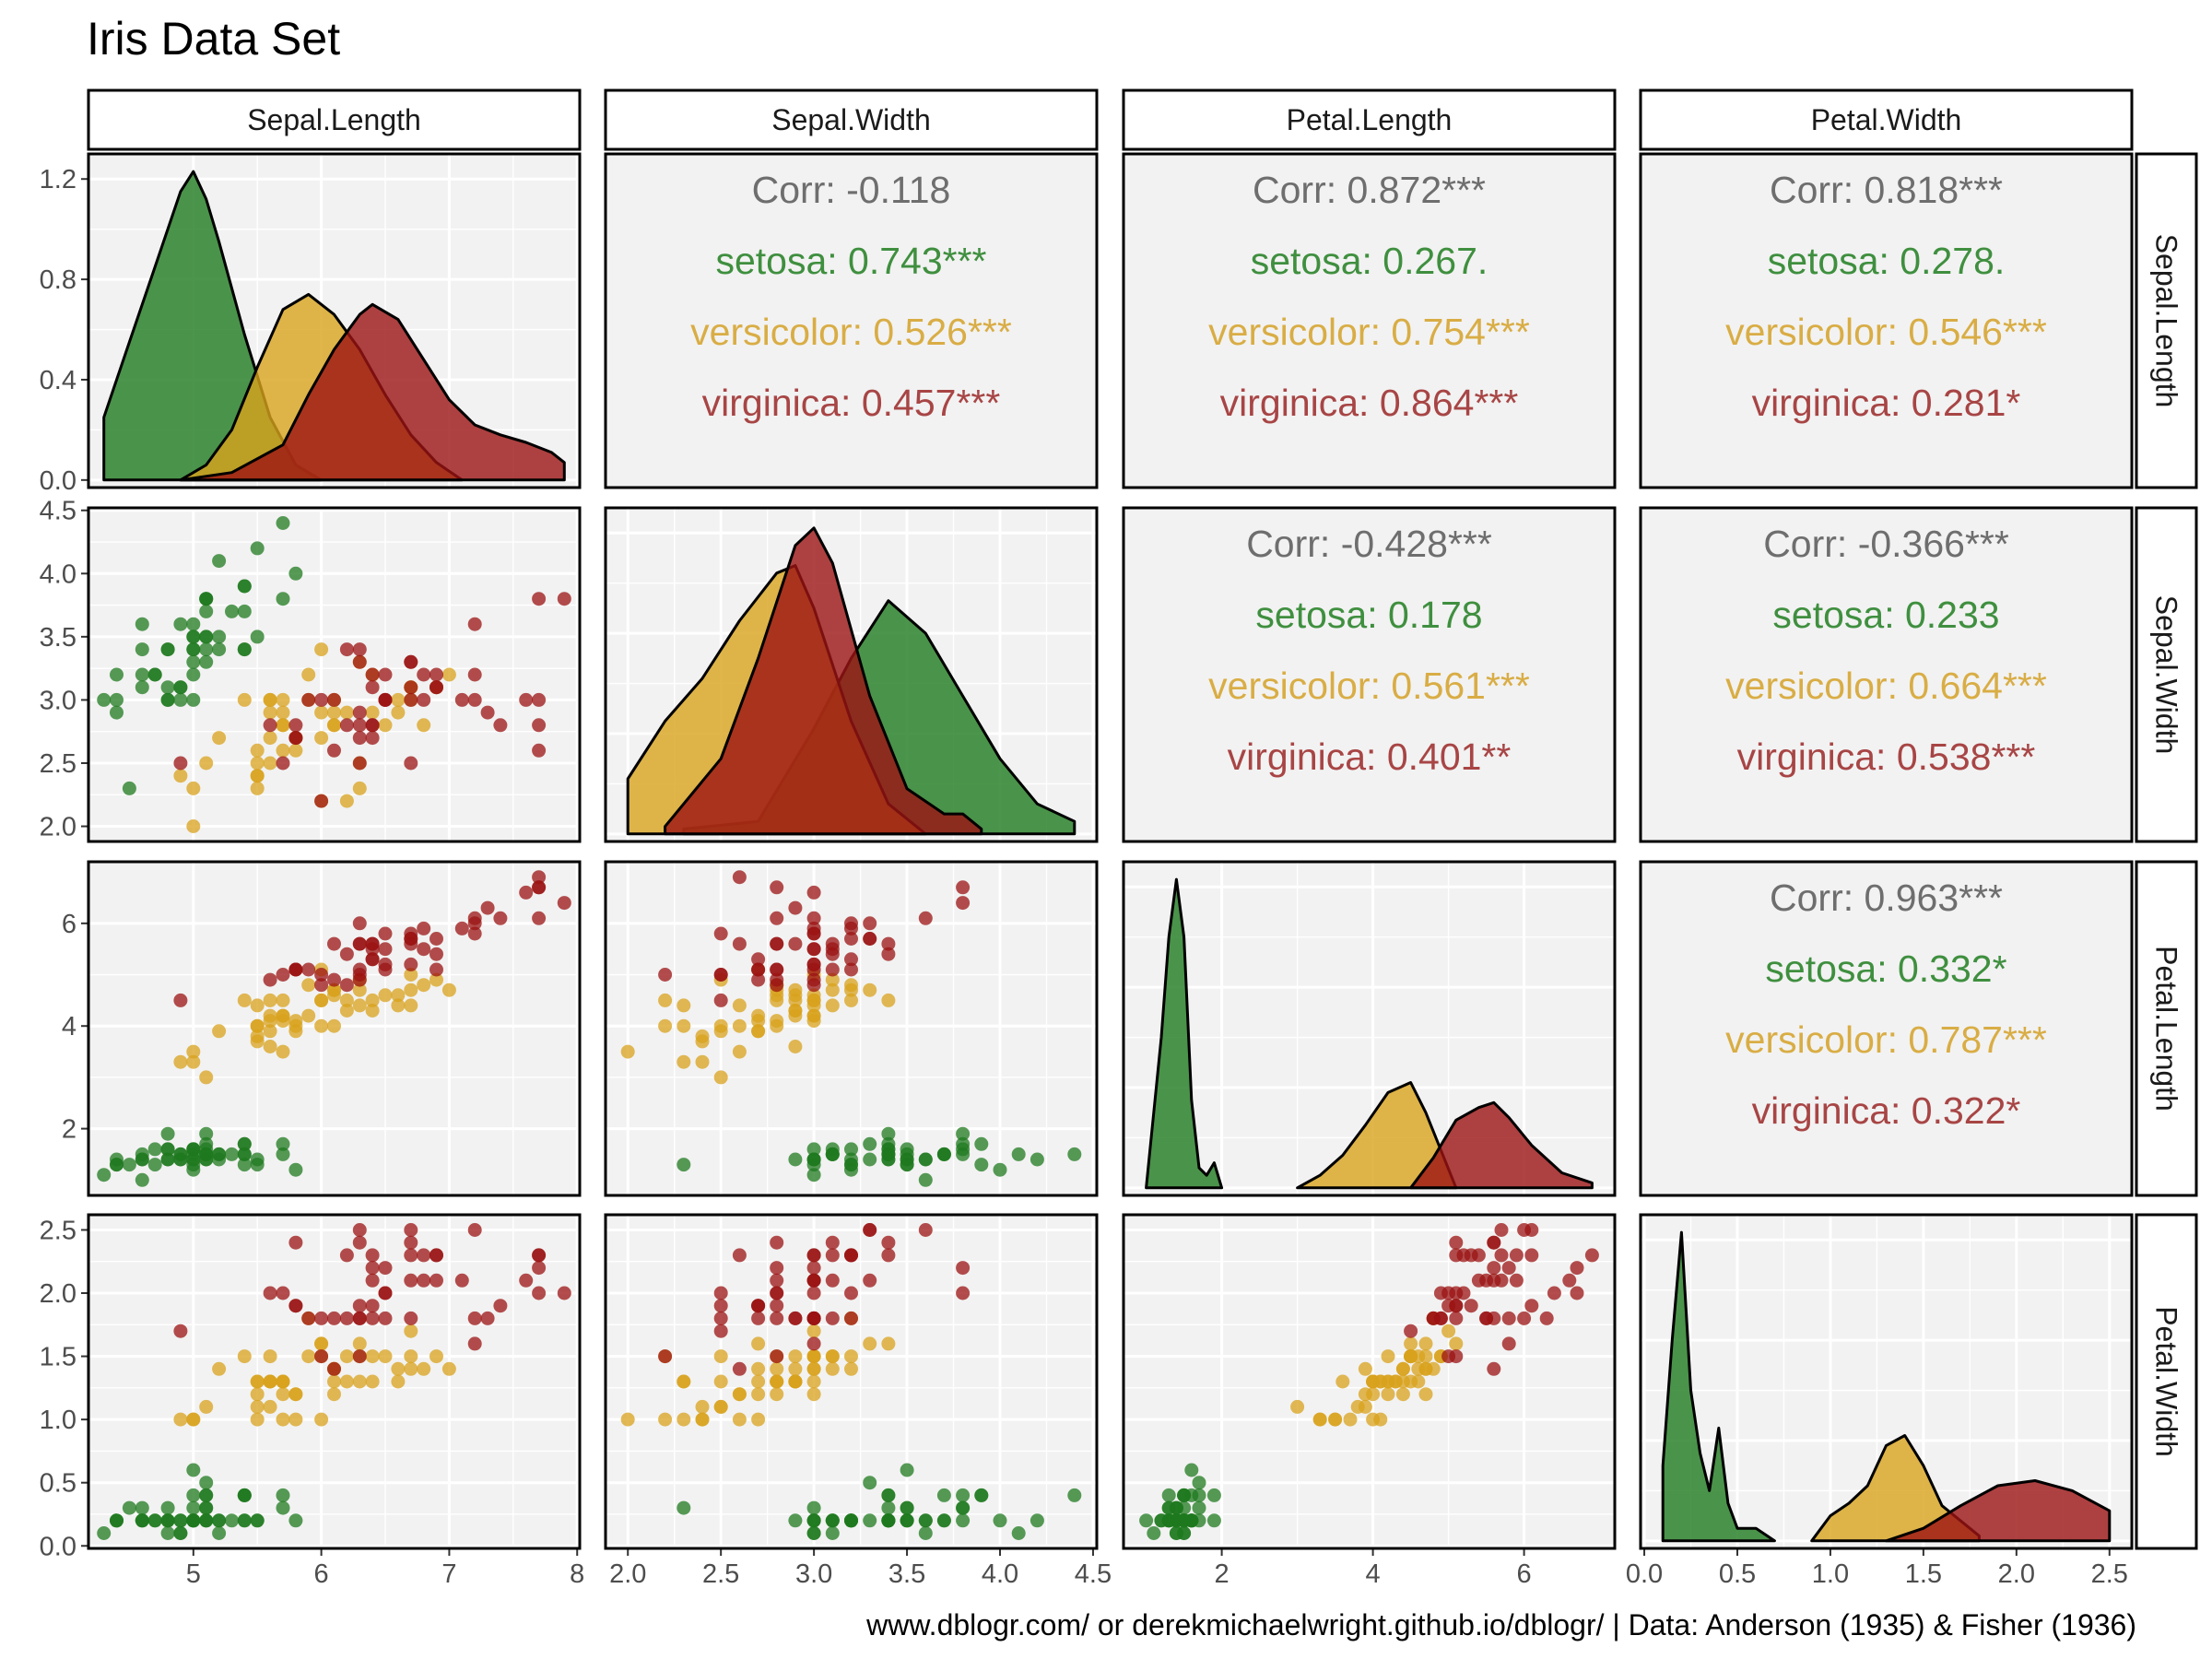 This screenshot has height=1659, width=2212. What do you see at coordinates (58, 574) in the screenshot?
I see `y-tick-label: 4.0` at bounding box center [58, 574].